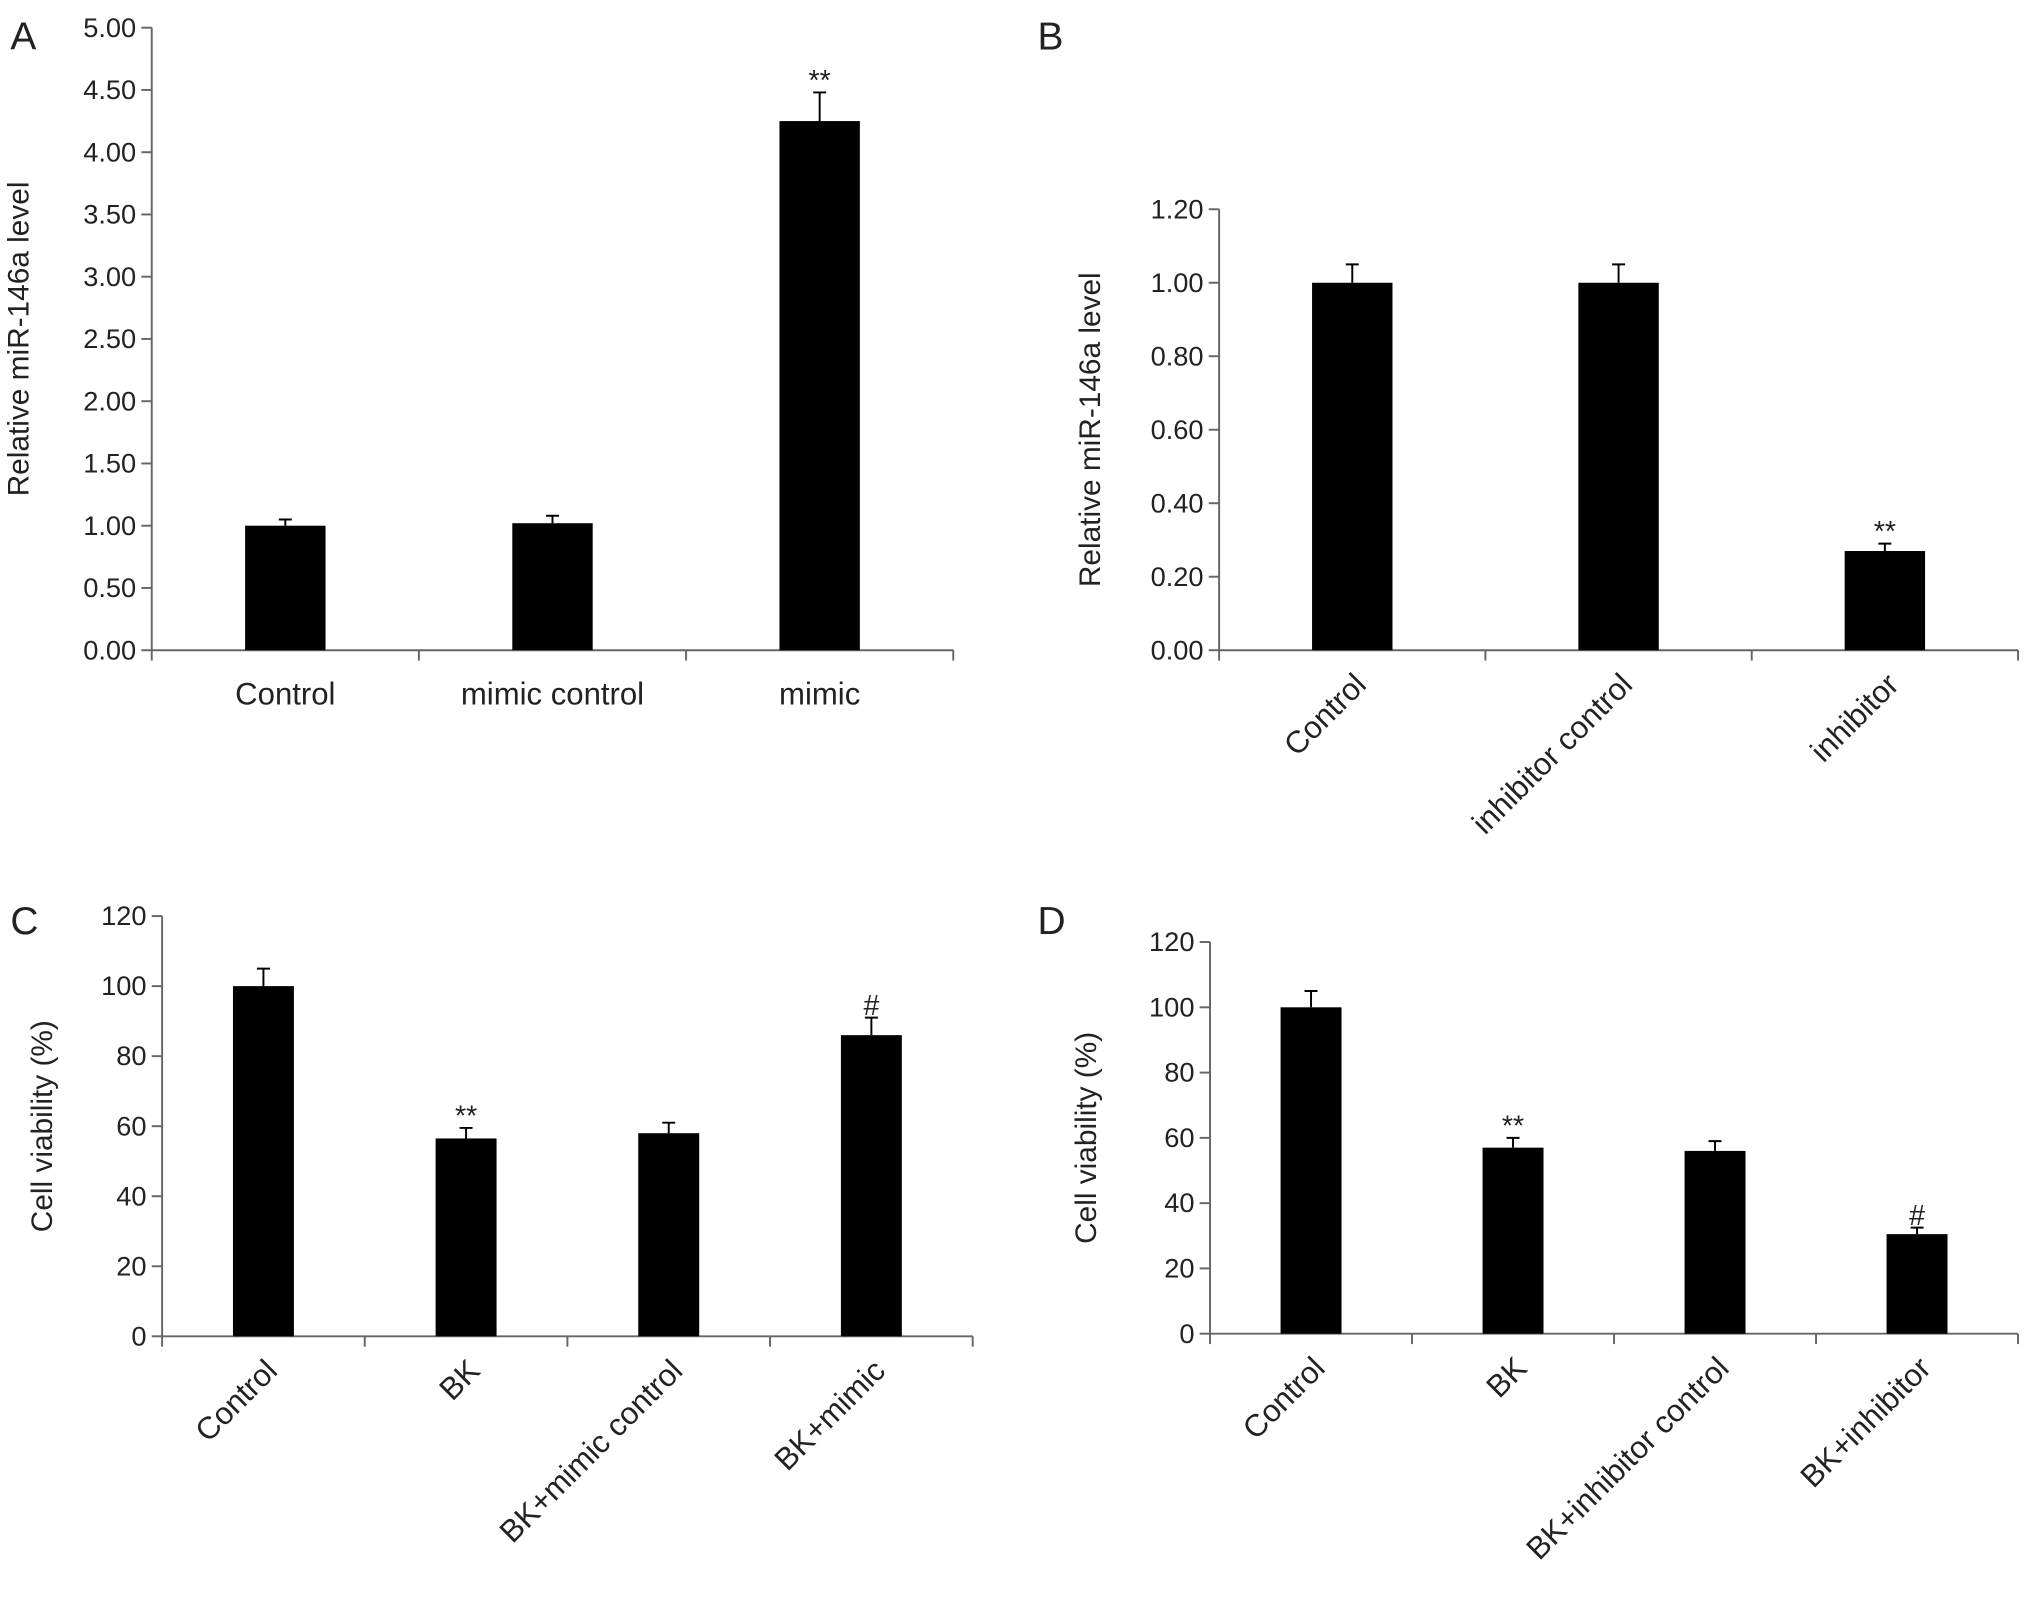 Image resolution: width=2031 pixels, height=1613 pixels. I want to click on x-tick-label: mimic control, so click(552, 694).